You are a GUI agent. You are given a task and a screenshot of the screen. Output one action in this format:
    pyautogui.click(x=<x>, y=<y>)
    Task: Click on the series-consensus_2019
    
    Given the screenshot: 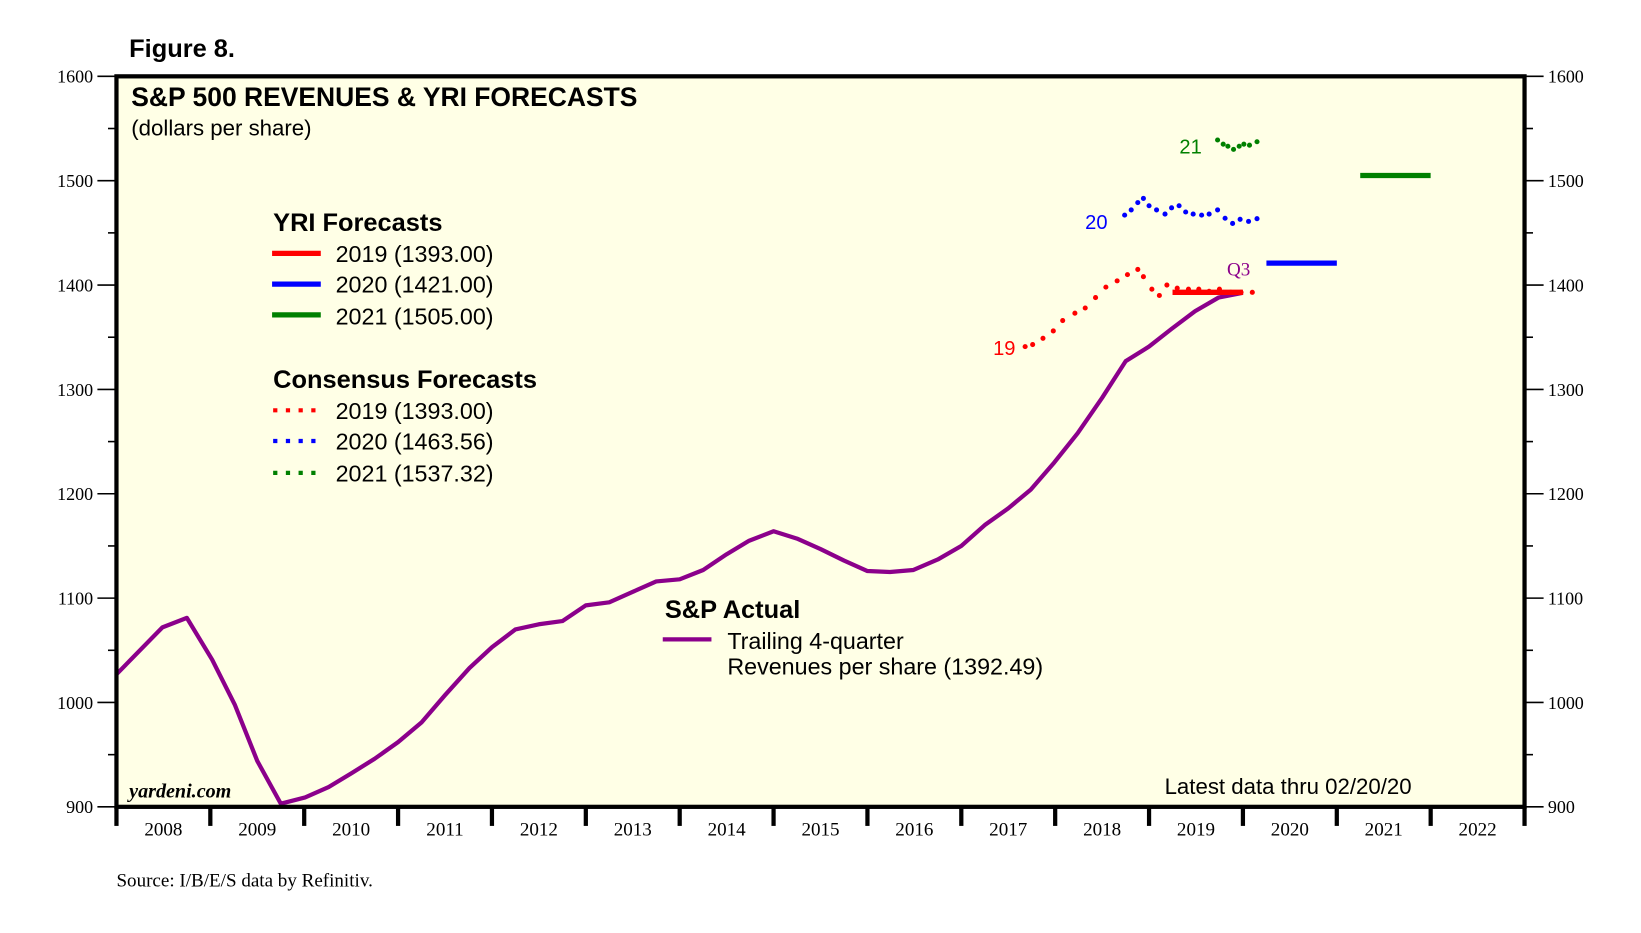 What is the action you would take?
    pyautogui.click(x=1138, y=308)
    